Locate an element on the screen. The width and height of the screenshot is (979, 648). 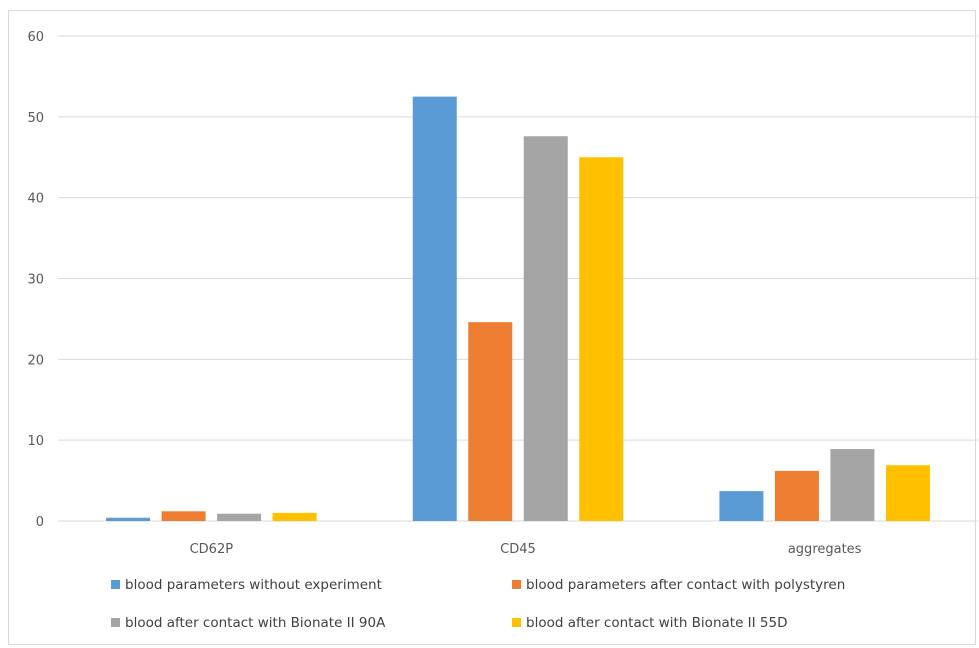
y-tick-label: 40 is located at coordinates (35, 199).